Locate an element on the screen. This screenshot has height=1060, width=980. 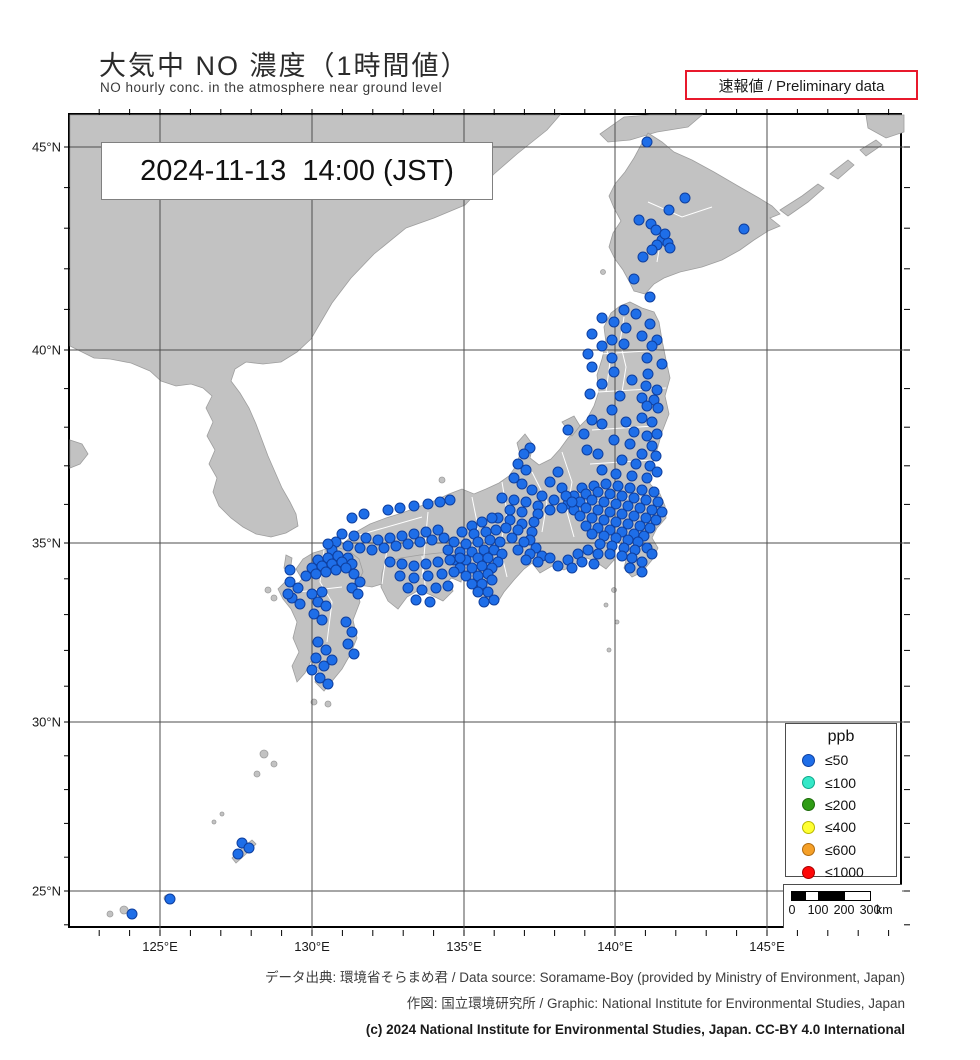
yakushima is located at coordinates (328, 704).